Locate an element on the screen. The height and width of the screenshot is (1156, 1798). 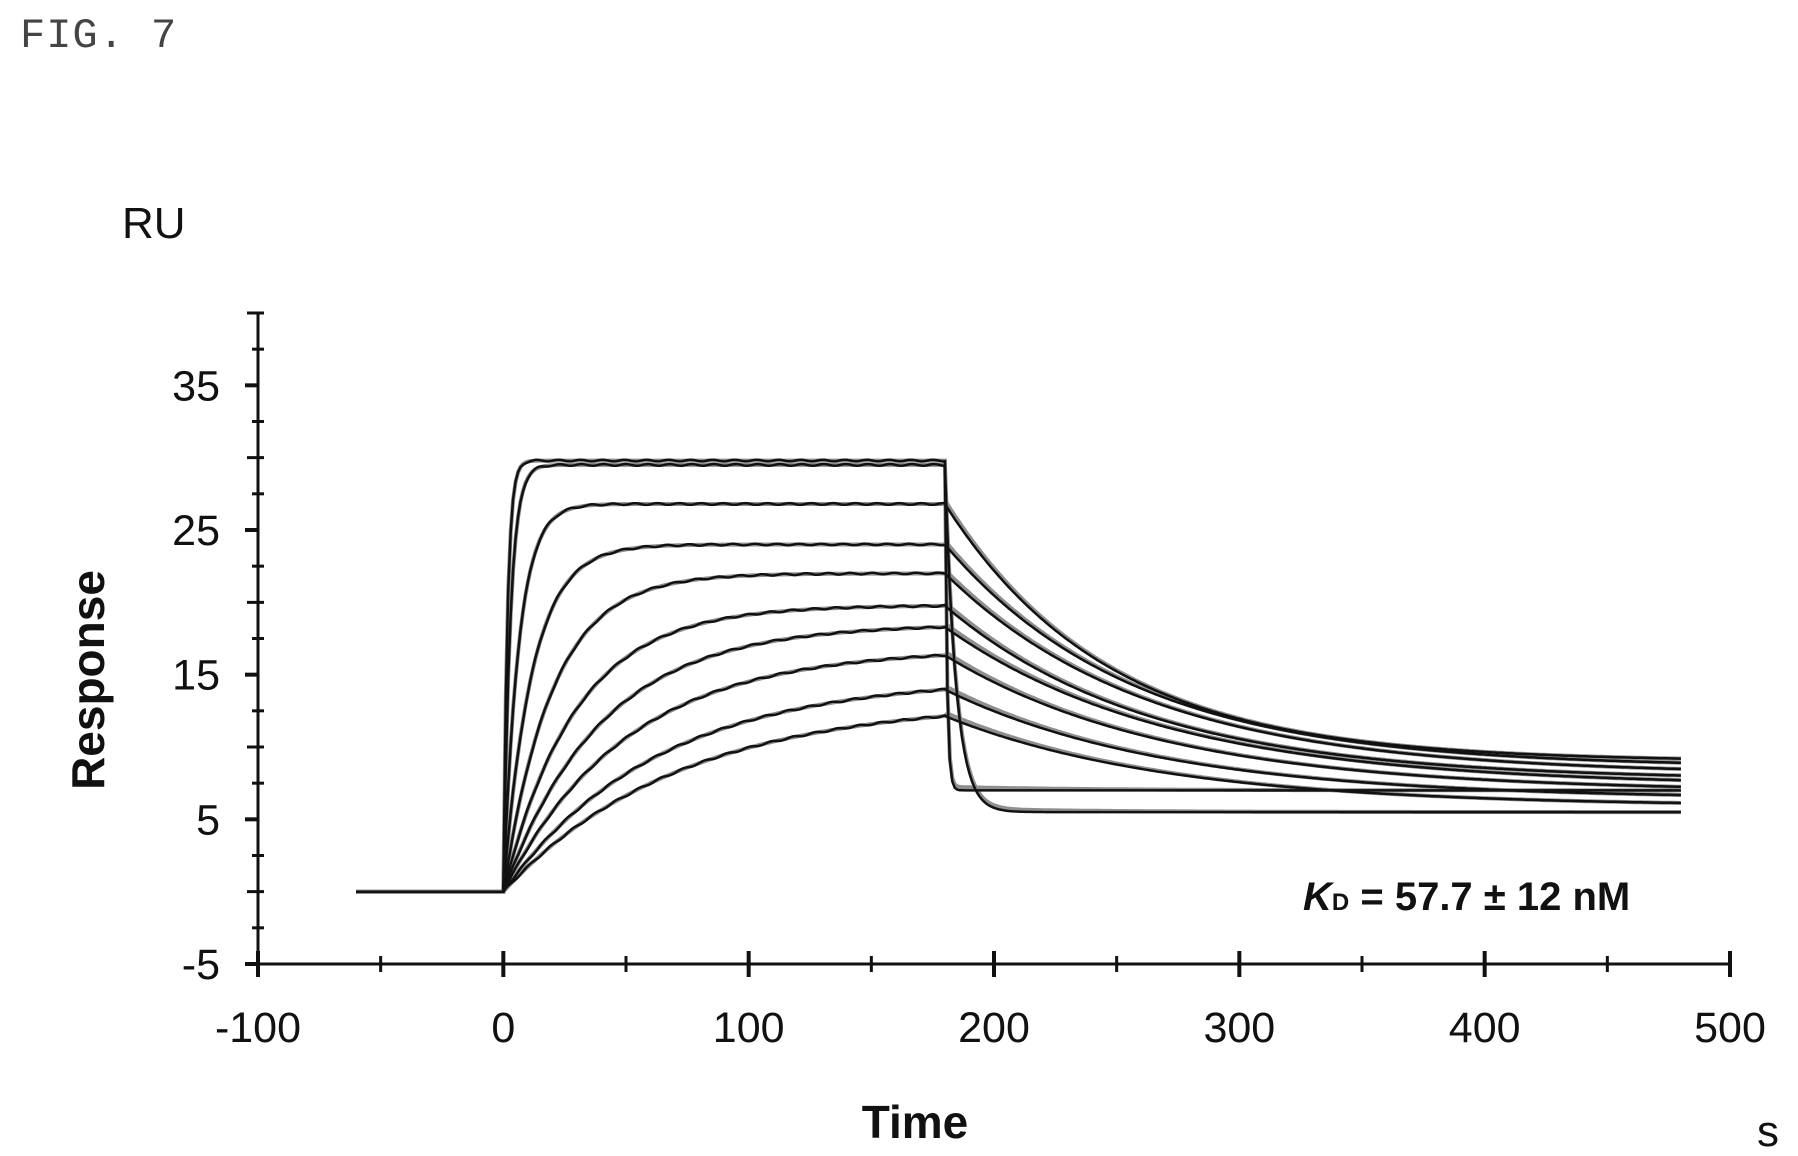
x-tick-label: 300 is located at coordinates (1239, 1028).